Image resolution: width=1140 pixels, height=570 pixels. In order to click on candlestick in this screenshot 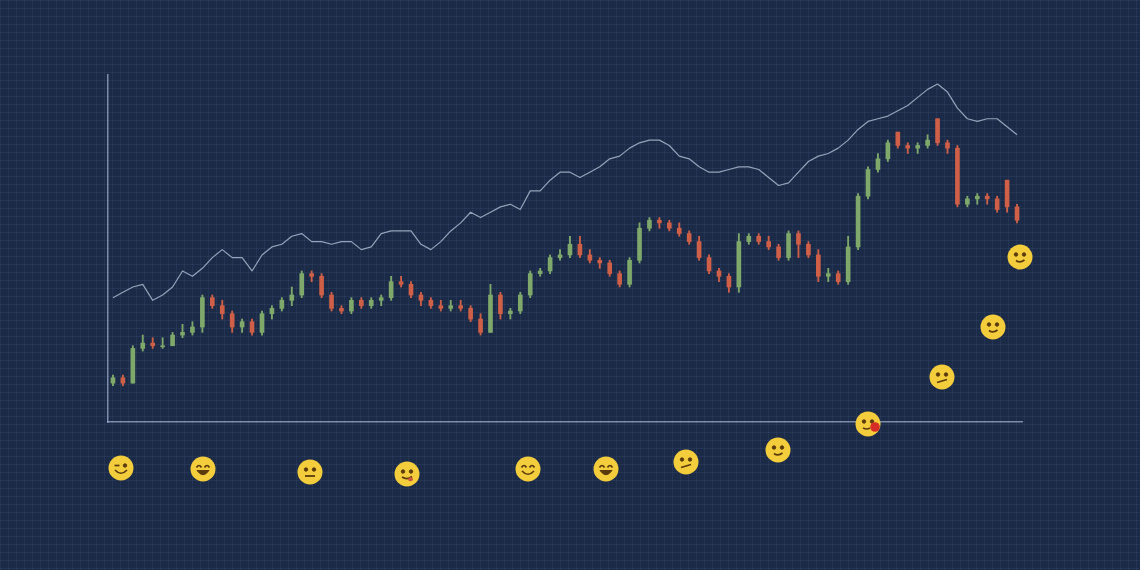, I will do `click(162, 343)`.